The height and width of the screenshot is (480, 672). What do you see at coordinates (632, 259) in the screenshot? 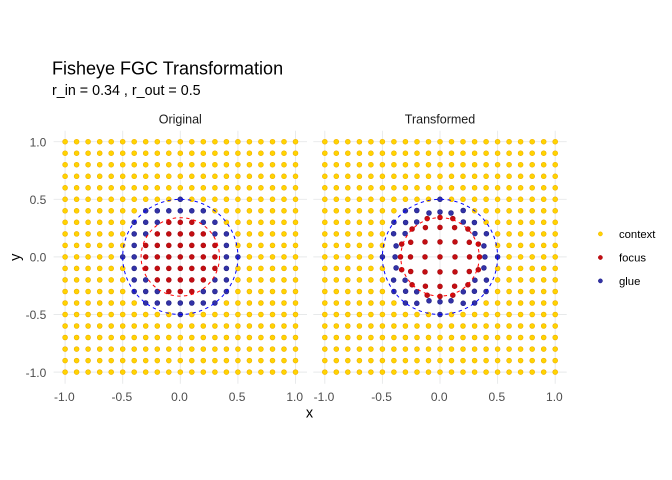
I see `svg-text: focus` at bounding box center [632, 259].